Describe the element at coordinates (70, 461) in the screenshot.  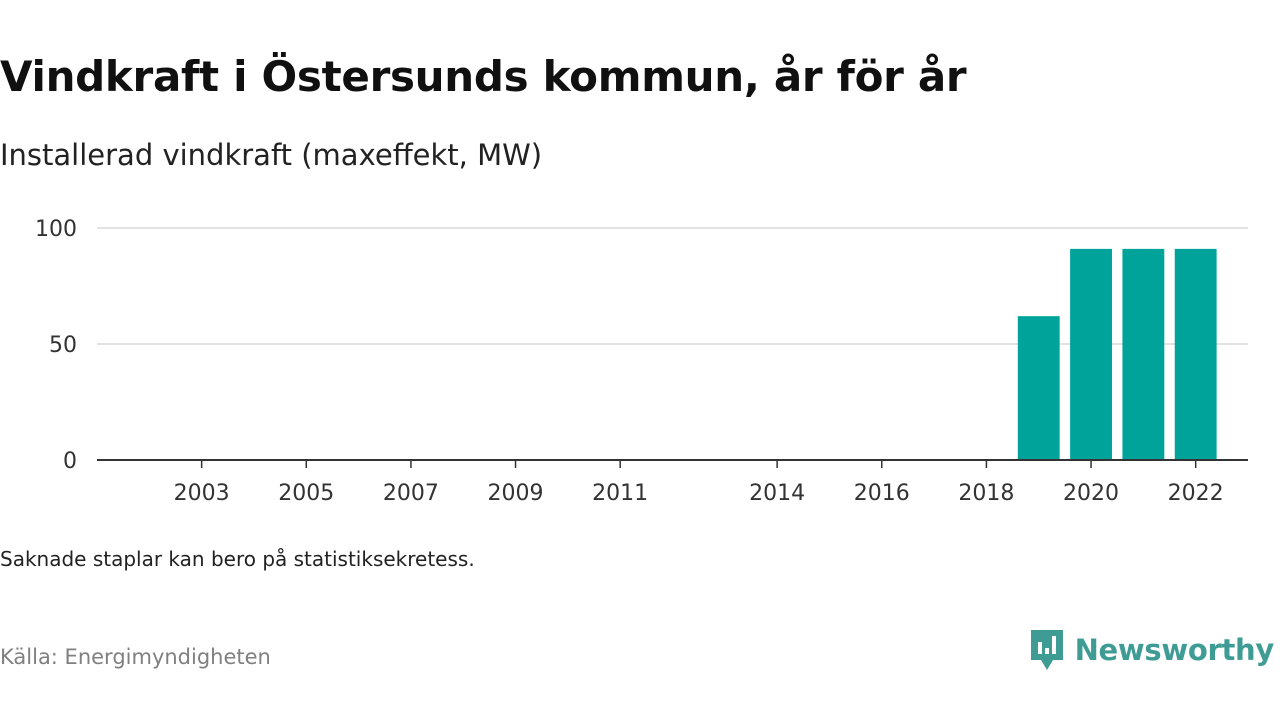
I see `y-tick-label: 0` at that location.